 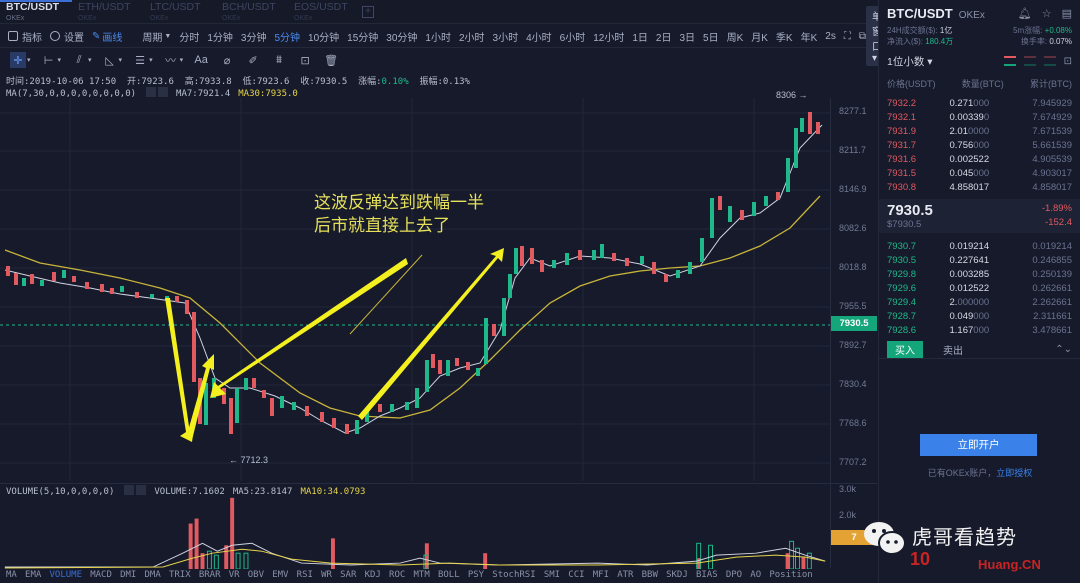 I want to click on indicator-roc: ROC, so click(x=397, y=575).